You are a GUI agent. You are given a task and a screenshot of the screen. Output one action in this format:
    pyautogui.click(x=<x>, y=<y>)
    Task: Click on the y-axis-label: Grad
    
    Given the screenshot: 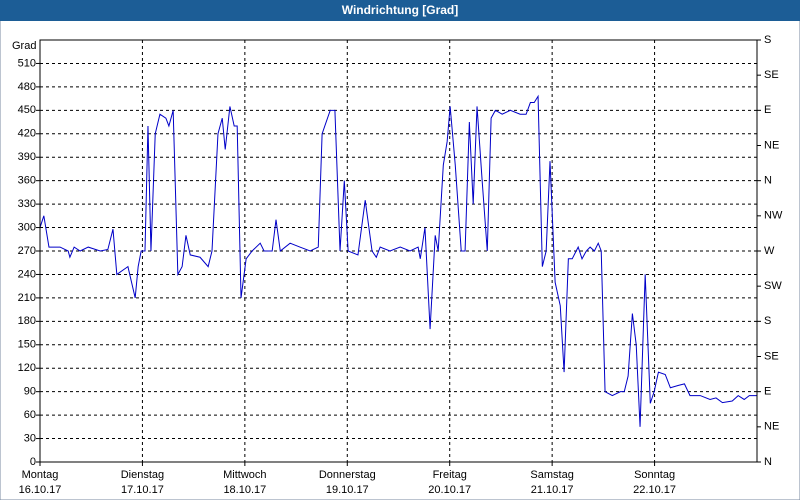 What is the action you would take?
    pyautogui.click(x=24, y=46)
    